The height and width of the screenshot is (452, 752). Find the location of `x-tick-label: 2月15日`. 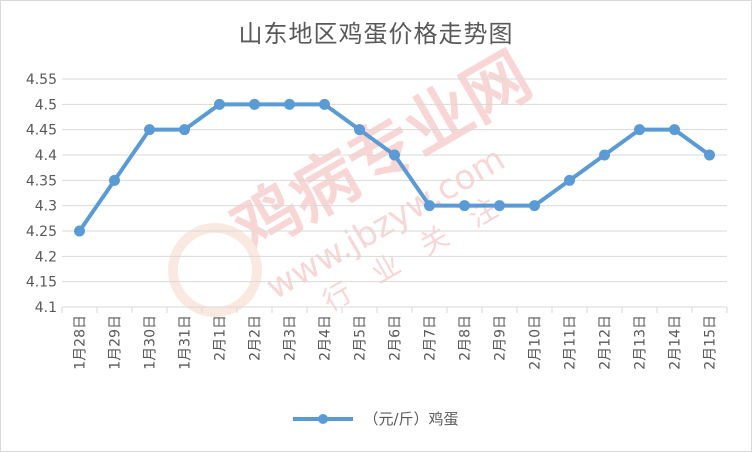

x-tick-label: 2月15日 is located at coordinates (711, 342).